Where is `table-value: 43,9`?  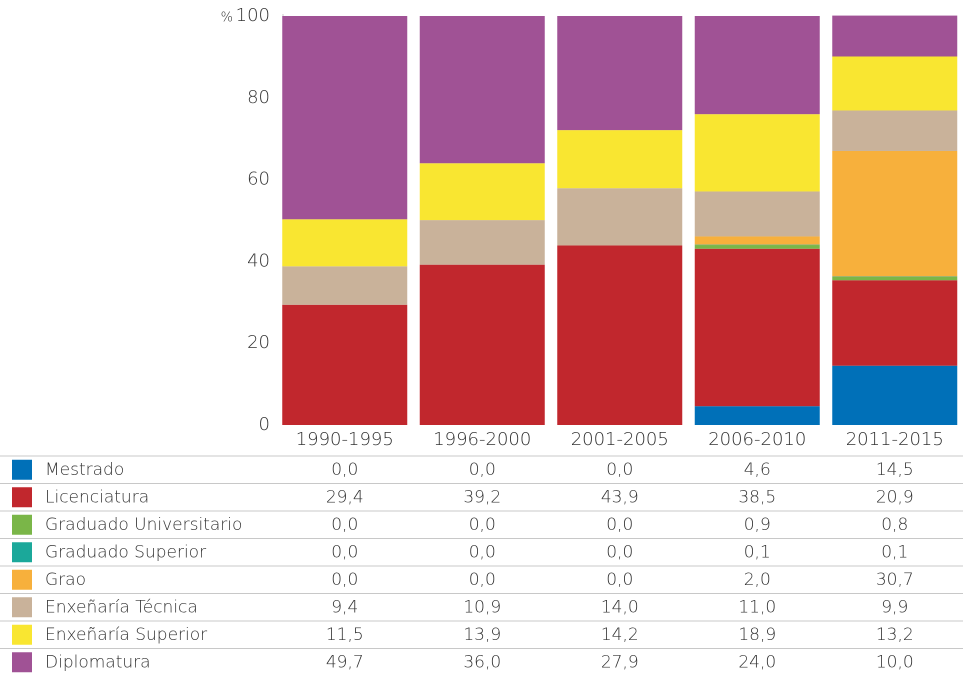
table-value: 43,9 is located at coordinates (620, 497).